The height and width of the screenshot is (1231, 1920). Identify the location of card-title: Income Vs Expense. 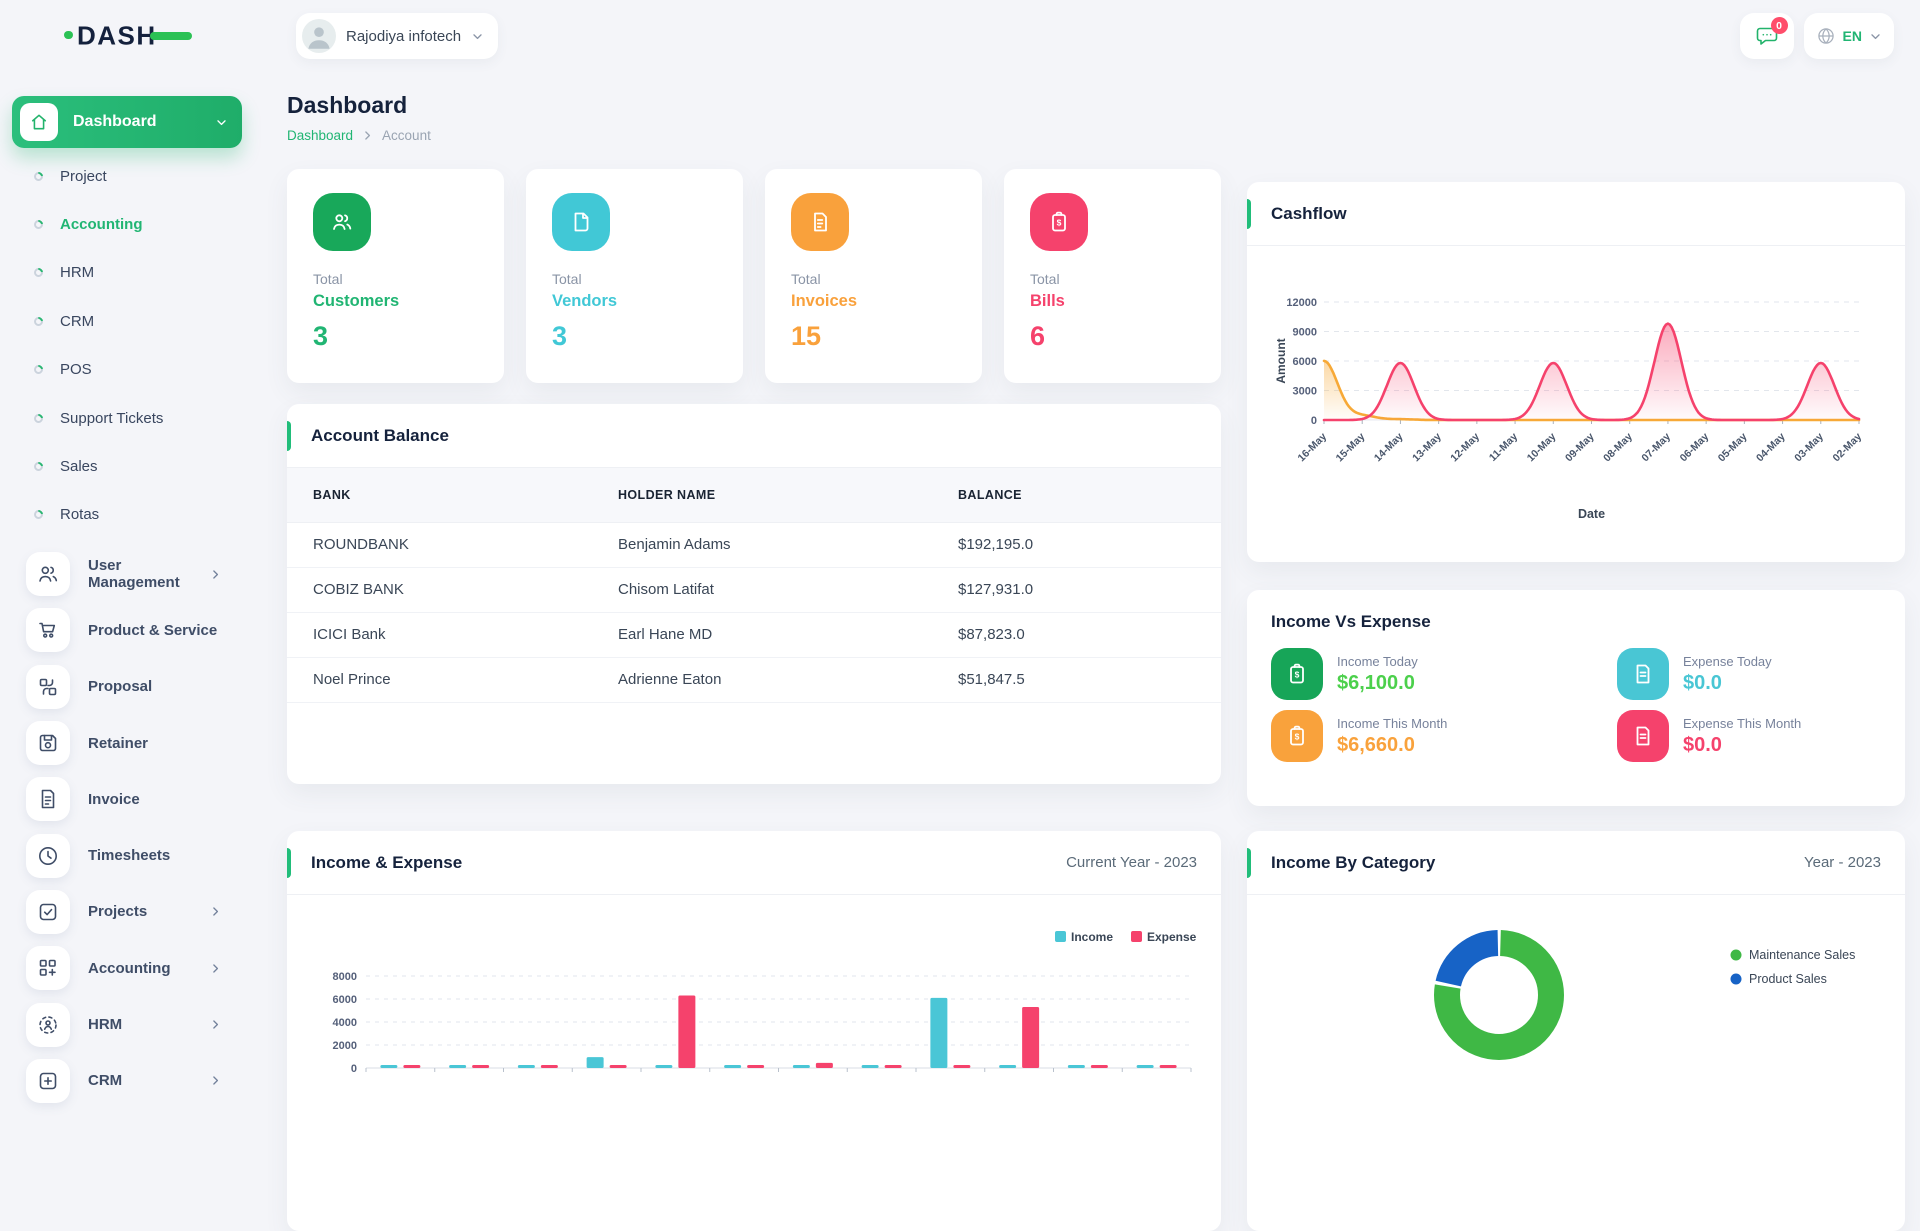
(1351, 621).